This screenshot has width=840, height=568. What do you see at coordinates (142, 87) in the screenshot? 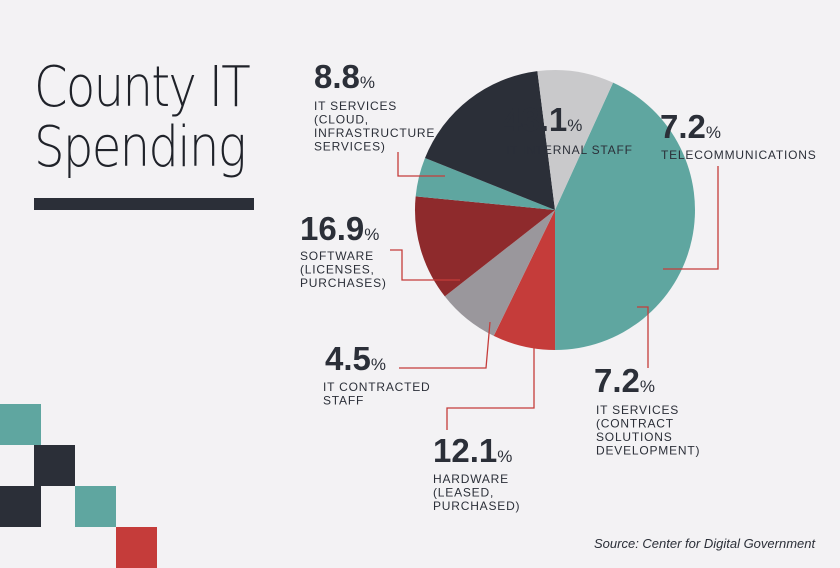
I see `title-line-1: County IT` at bounding box center [142, 87].